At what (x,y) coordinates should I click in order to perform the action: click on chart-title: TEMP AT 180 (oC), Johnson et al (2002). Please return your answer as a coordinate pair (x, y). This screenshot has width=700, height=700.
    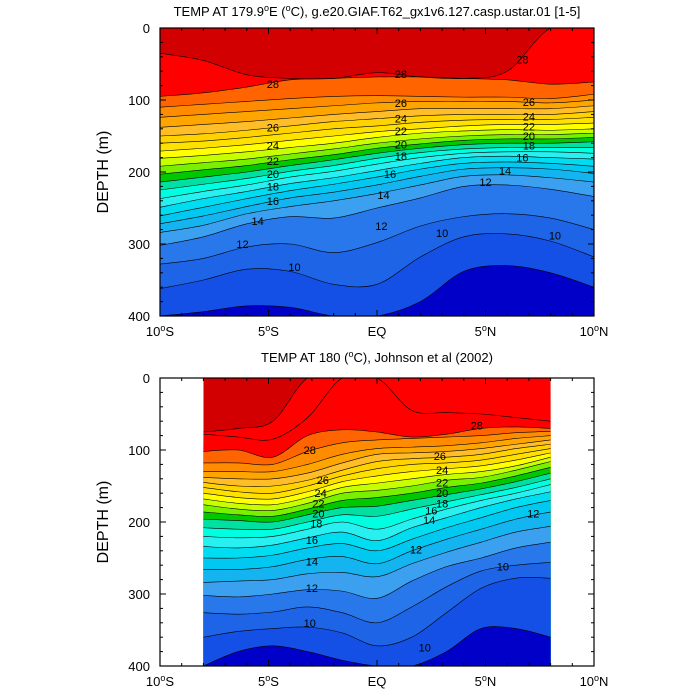
    Looking at the image, I should click on (377, 357).